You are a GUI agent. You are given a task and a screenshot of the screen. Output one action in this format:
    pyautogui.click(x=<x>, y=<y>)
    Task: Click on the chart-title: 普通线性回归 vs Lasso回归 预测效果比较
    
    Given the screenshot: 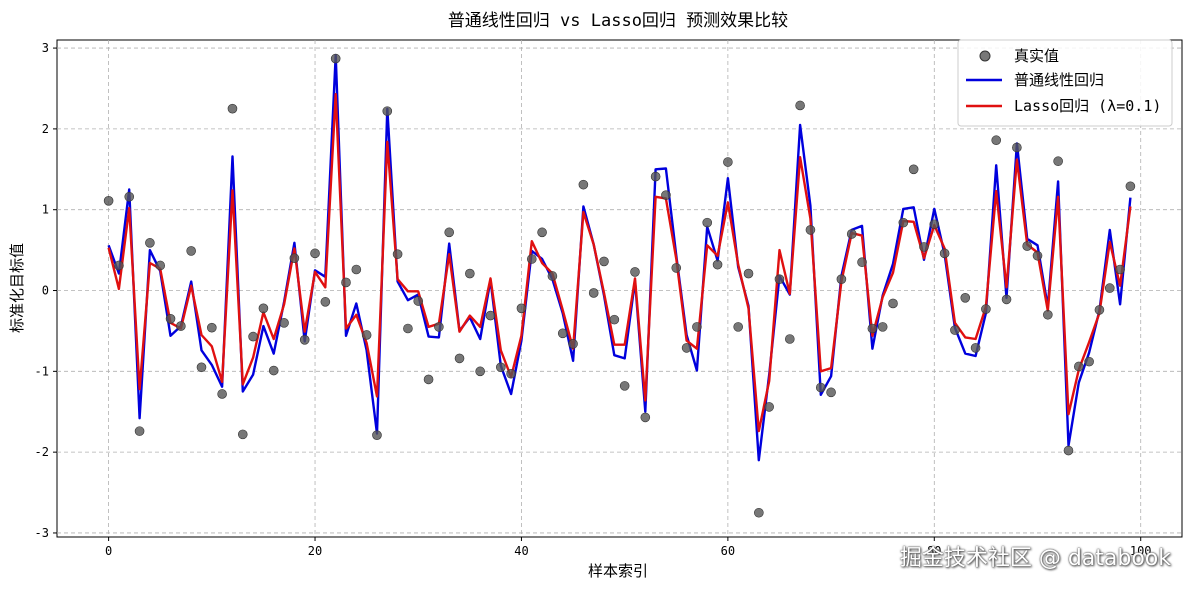 What is the action you would take?
    pyautogui.click(x=618, y=21)
    